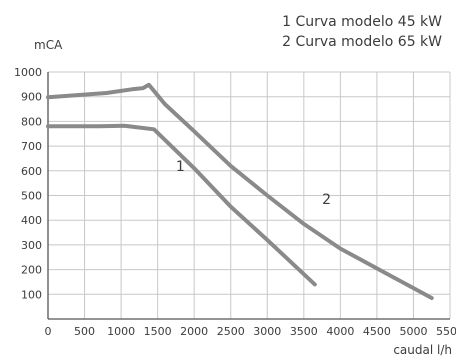  Describe the element at coordinates (368, 22) in the screenshot. I see `legend-label-1: Curva modelo 45 kW` at that location.